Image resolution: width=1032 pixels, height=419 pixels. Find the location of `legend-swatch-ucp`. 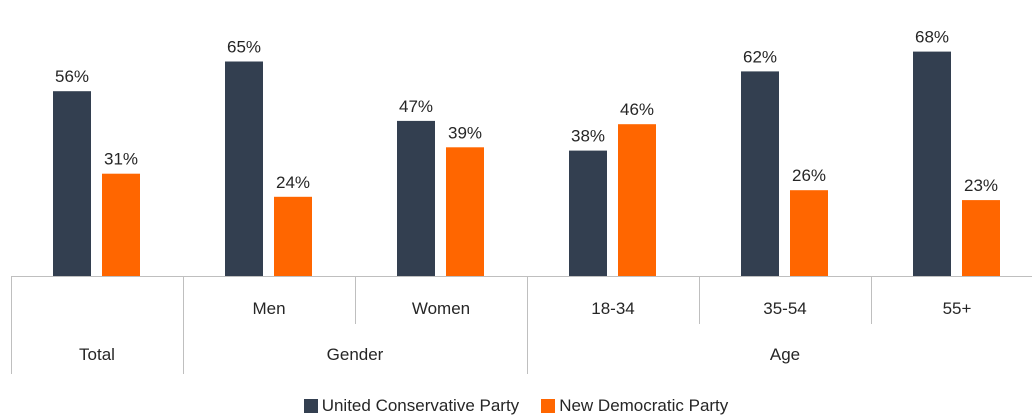

legend-swatch-ucp is located at coordinates (310, 405).